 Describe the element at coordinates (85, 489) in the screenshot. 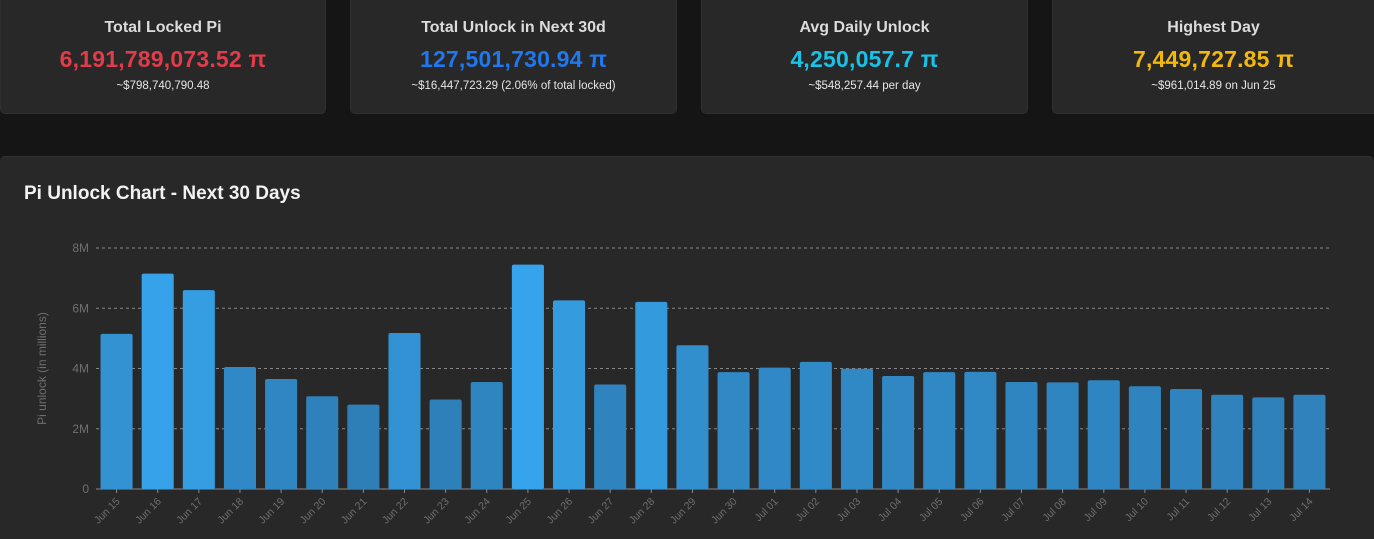

I see `y-tick-label: 0` at that location.